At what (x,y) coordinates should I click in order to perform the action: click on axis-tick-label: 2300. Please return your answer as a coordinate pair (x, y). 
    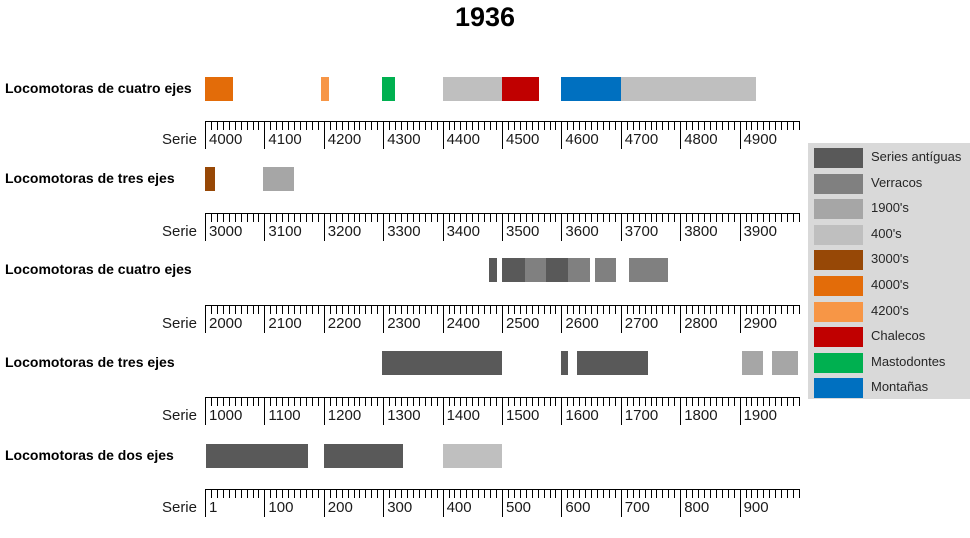
    Looking at the image, I should click on (404, 323).